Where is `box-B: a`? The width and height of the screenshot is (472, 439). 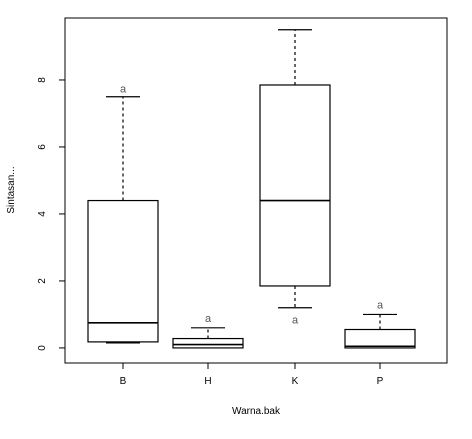 box-B: a is located at coordinates (123, 213).